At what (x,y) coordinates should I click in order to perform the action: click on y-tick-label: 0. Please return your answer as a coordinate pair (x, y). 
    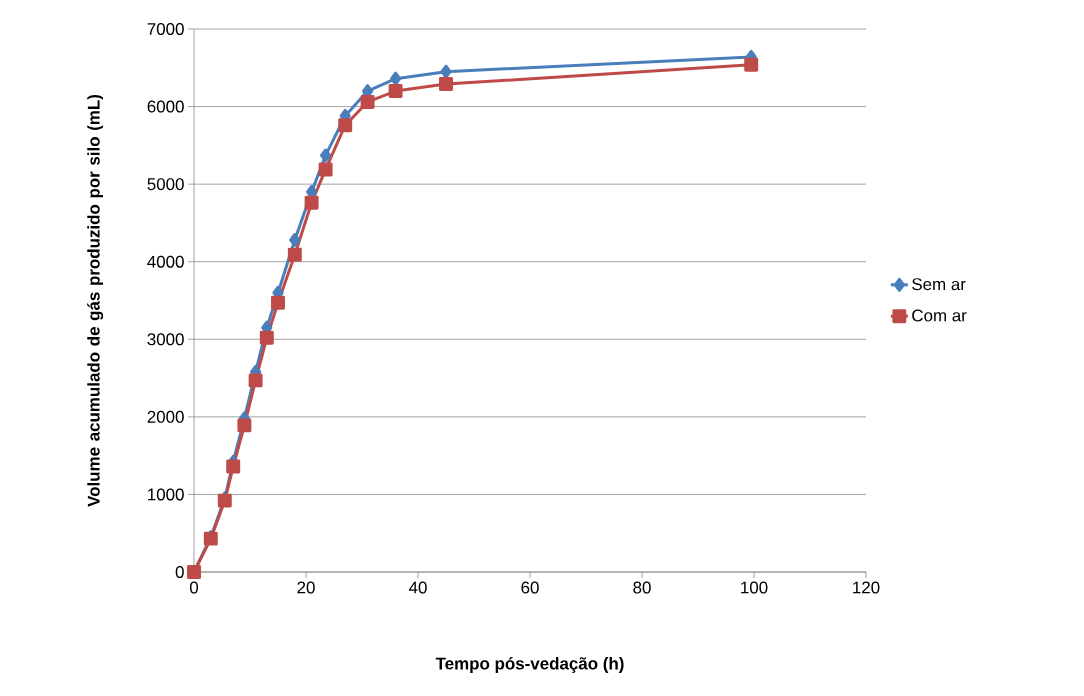
    Looking at the image, I should click on (179, 572).